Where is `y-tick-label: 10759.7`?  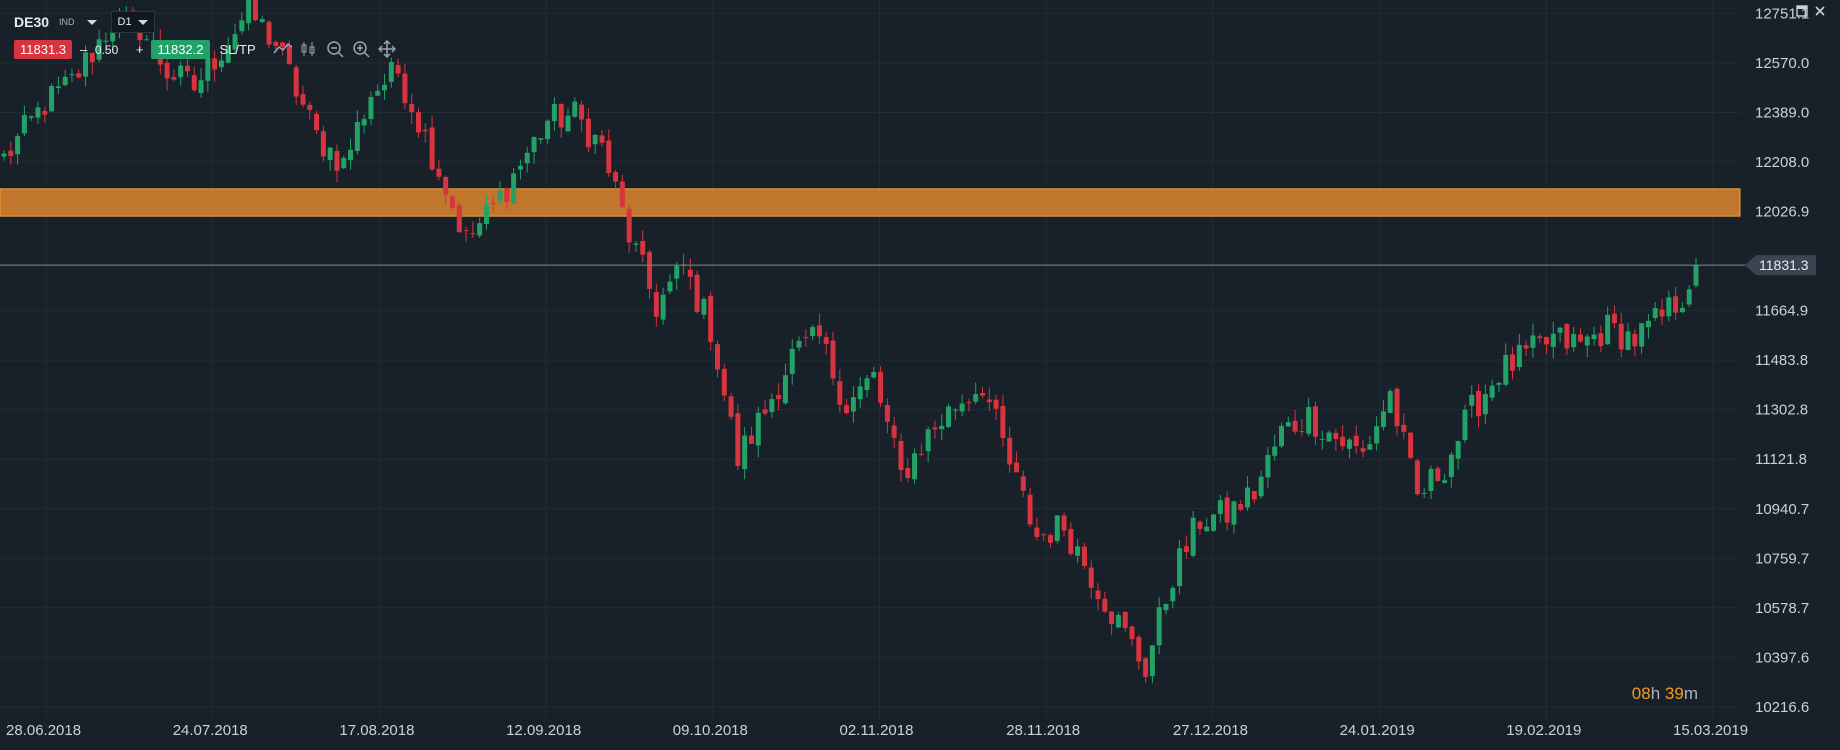
y-tick-label: 10759.7 is located at coordinates (1782, 558).